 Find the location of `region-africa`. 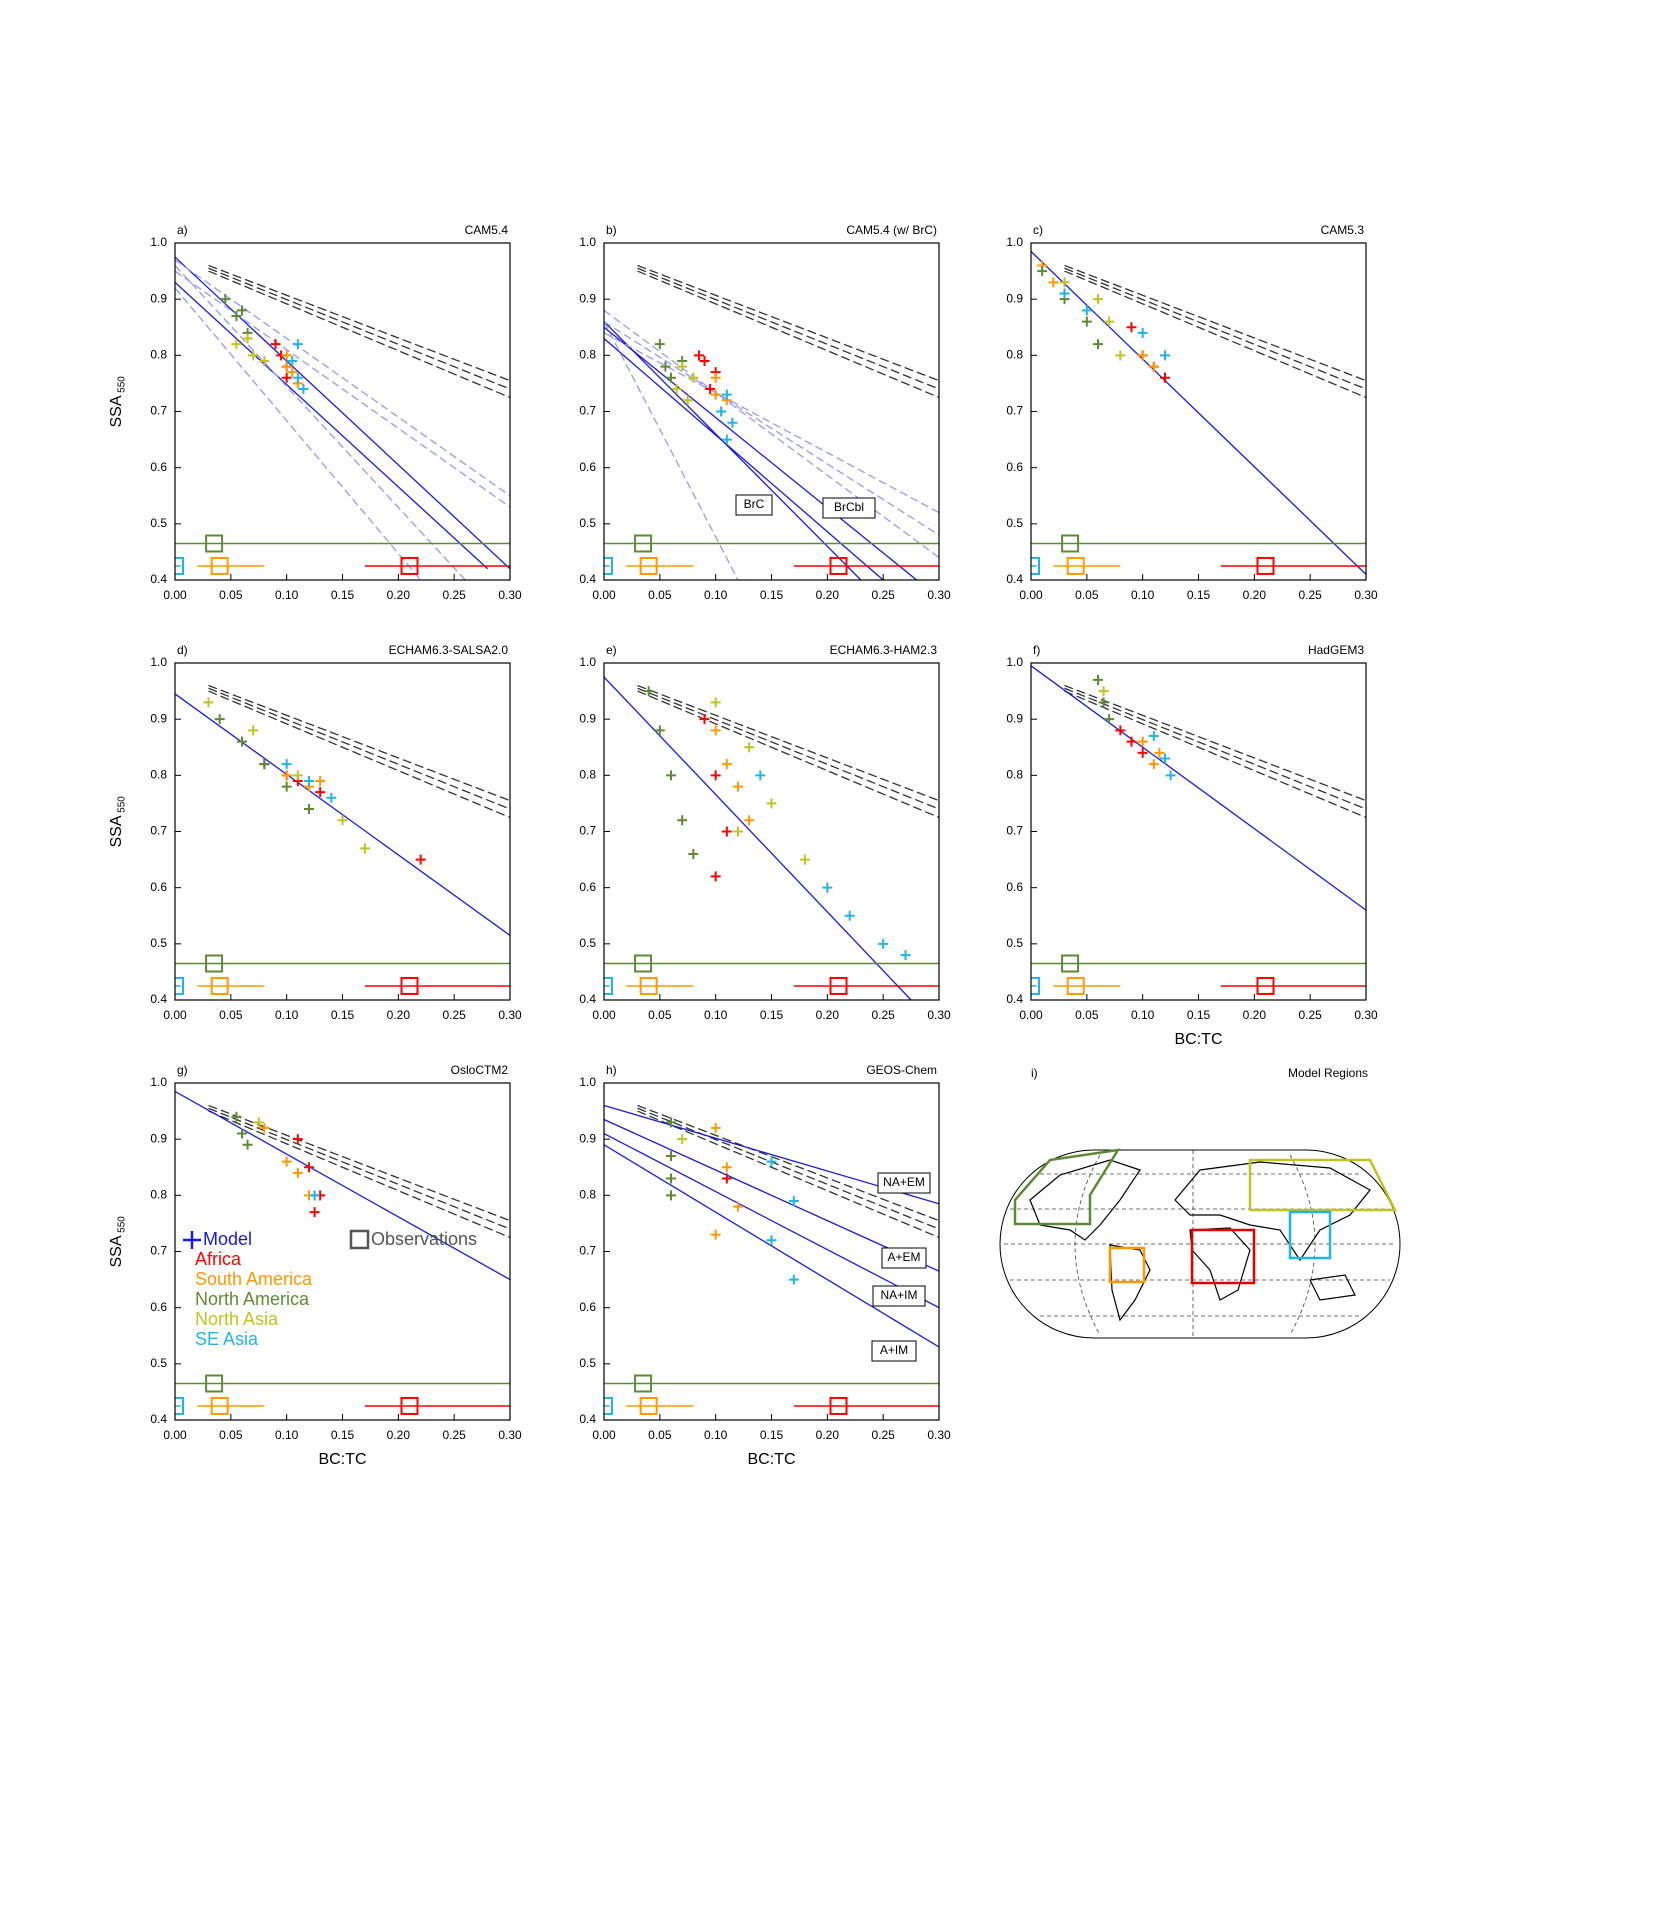

region-africa is located at coordinates (1223, 1256).